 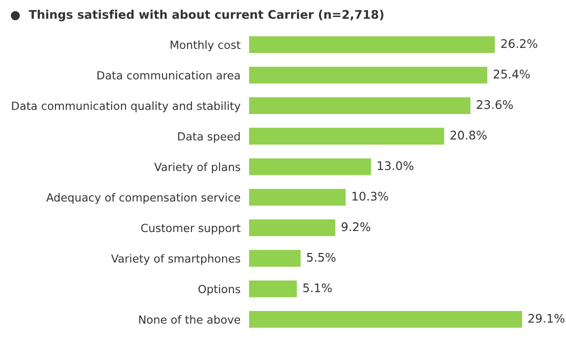 What do you see at coordinates (321, 257) in the screenshot?
I see `data-label: 5.5%` at bounding box center [321, 257].